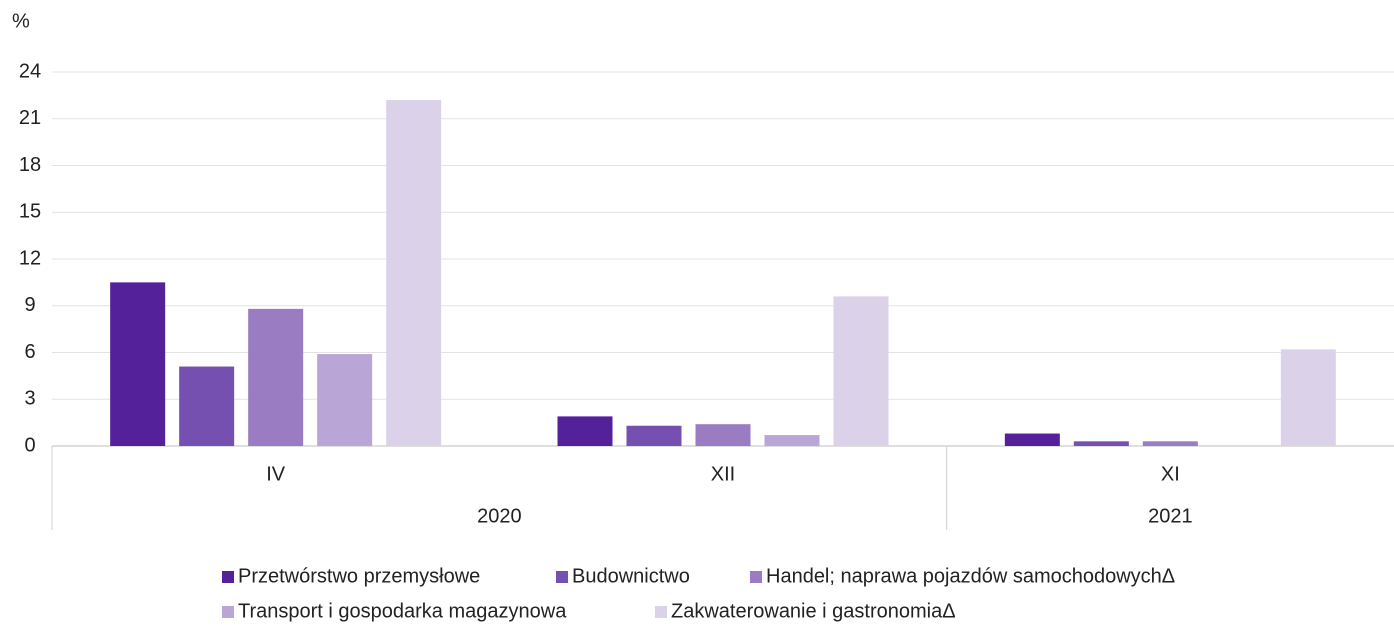 The width and height of the screenshot is (1394, 626). I want to click on group-label: 2020, so click(499, 516).